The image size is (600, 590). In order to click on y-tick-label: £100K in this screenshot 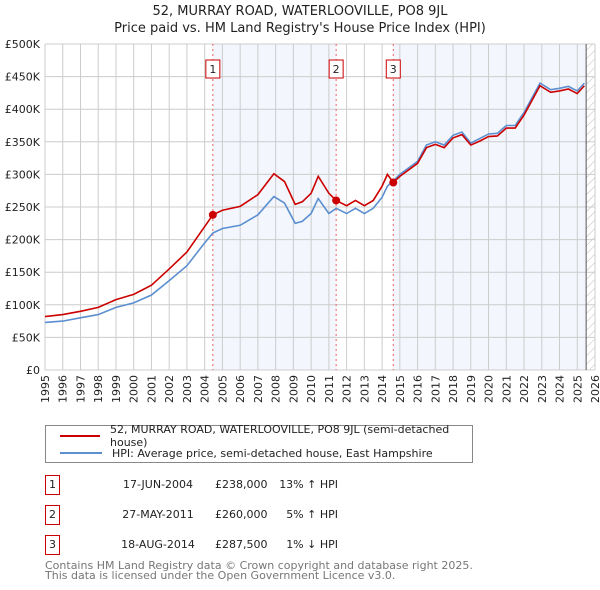, I will do `click(23, 305)`.